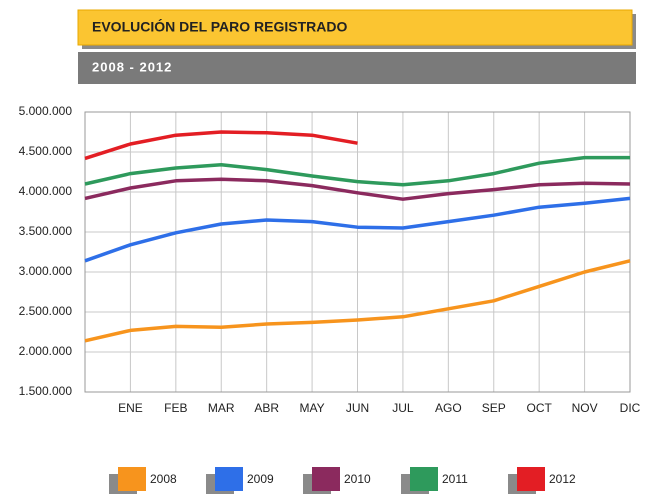 The image size is (650, 503). I want to click on x-tick-label: DIC, so click(630, 408).